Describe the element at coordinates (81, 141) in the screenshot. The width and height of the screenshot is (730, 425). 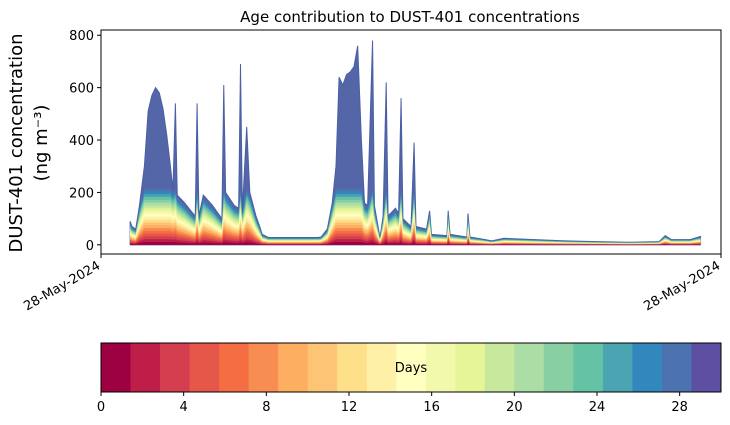
I see `y-tick-label: 400` at that location.